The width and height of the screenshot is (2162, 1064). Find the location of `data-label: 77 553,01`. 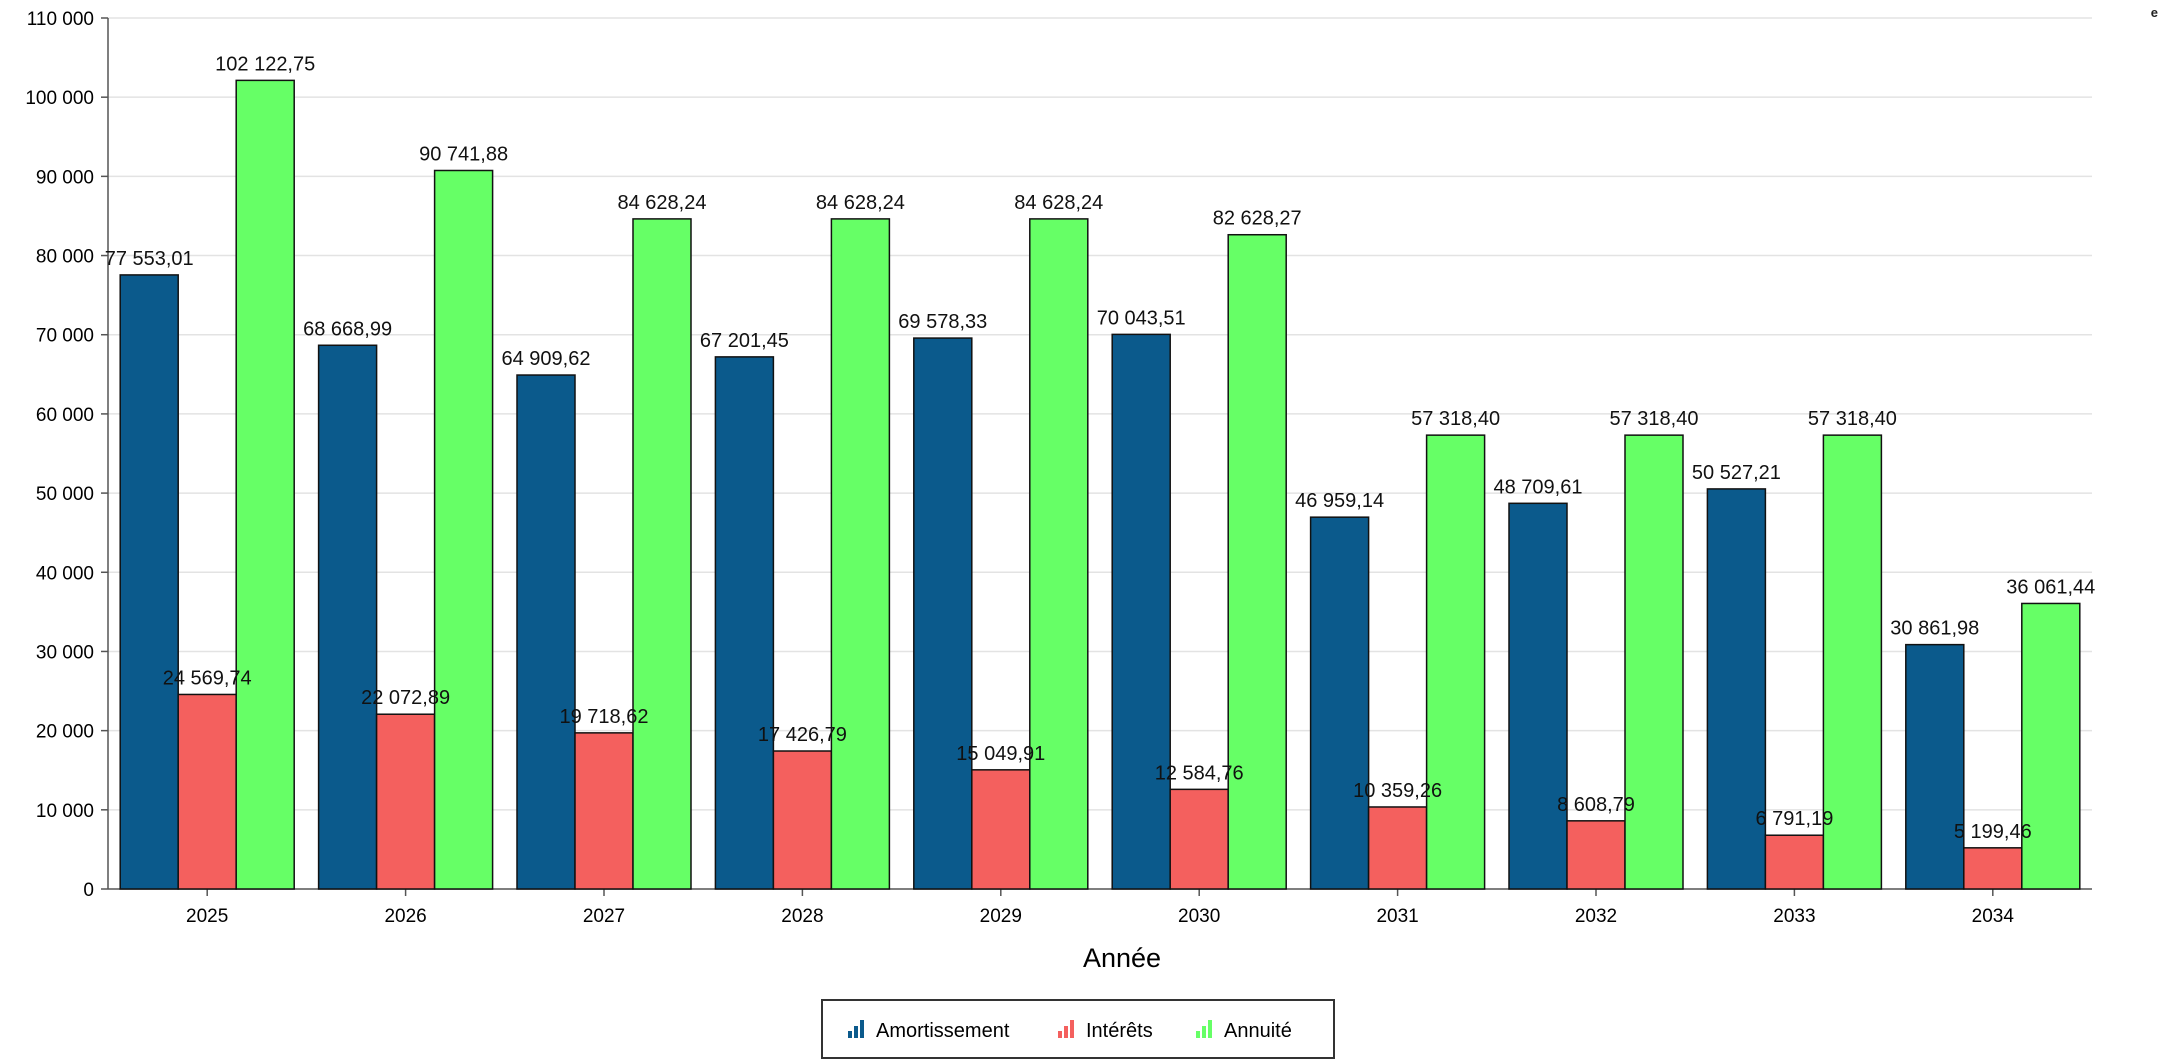

data-label: 77 553,01 is located at coordinates (149, 259).